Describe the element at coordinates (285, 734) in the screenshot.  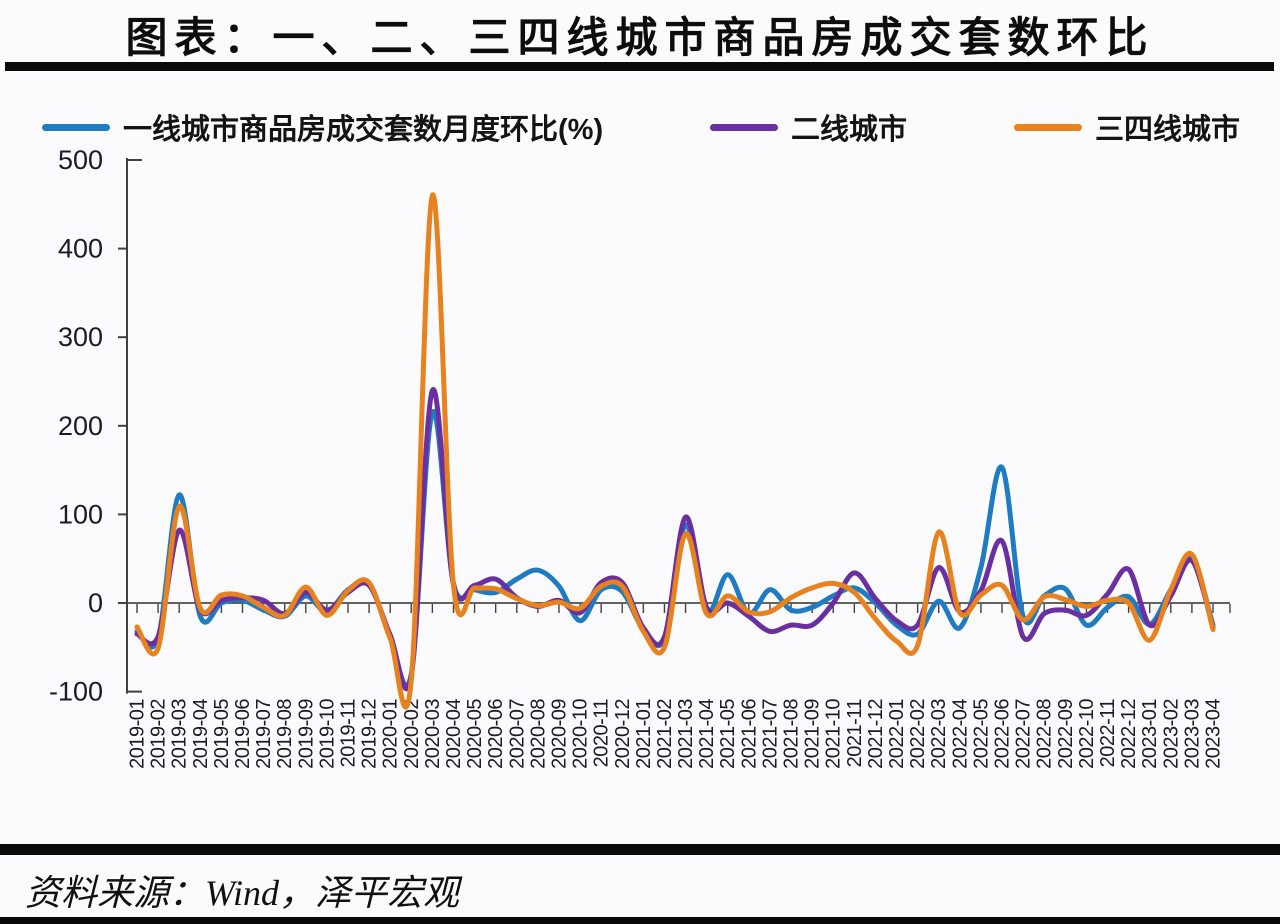
I see `x-tick-label: 2019-08` at that location.